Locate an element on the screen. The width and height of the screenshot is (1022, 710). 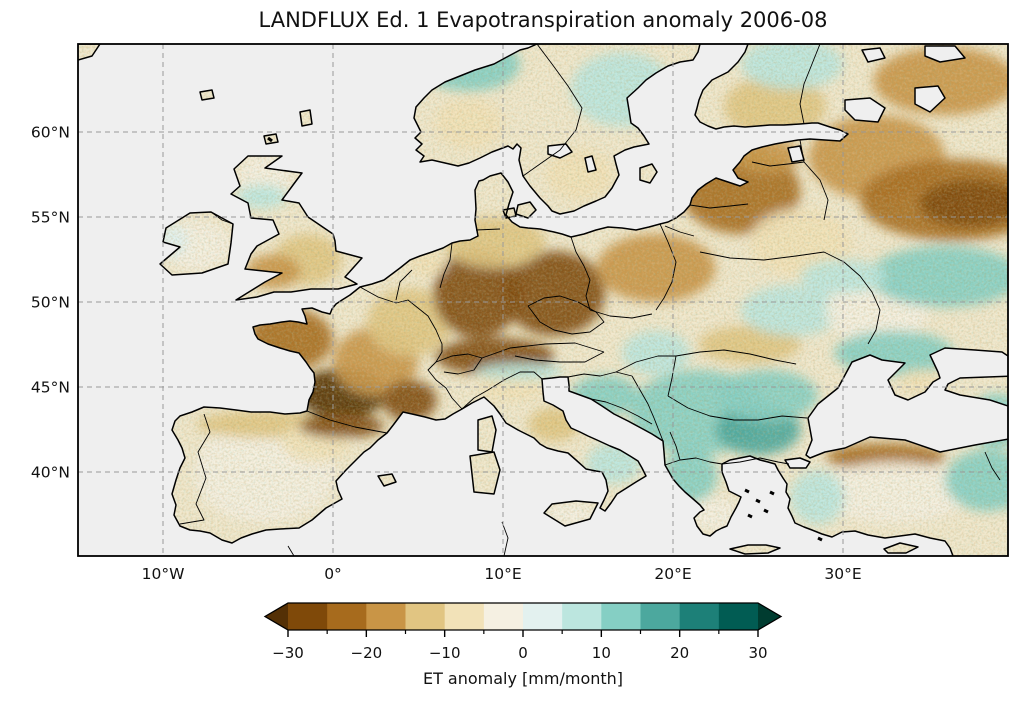
y-axis: 60°N 55°N 50°N 45°N 40°N is located at coordinates (50, 303).